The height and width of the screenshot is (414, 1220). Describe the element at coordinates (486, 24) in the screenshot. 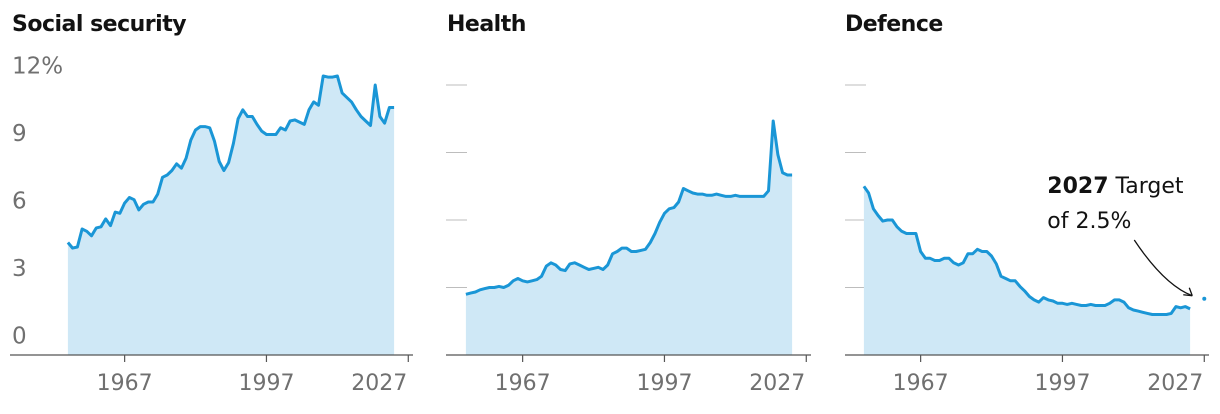

I see `panel-title: Health` at that location.